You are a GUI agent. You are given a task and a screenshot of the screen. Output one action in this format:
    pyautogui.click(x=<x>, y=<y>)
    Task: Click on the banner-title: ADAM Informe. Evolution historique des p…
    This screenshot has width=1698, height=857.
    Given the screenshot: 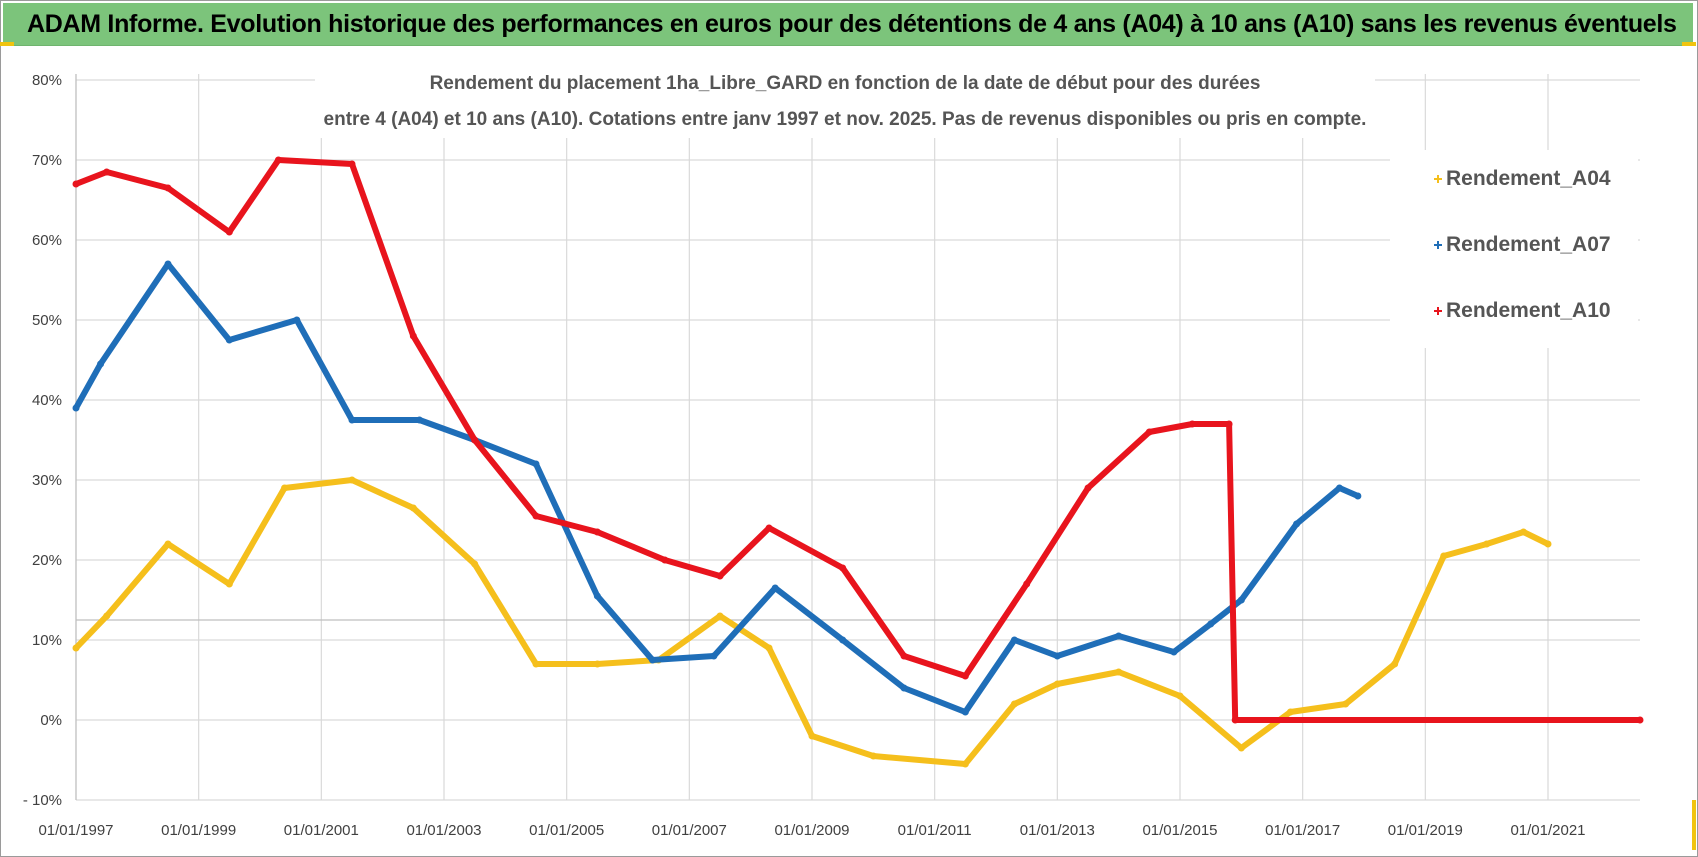 What is the action you would take?
    pyautogui.click(x=852, y=24)
    